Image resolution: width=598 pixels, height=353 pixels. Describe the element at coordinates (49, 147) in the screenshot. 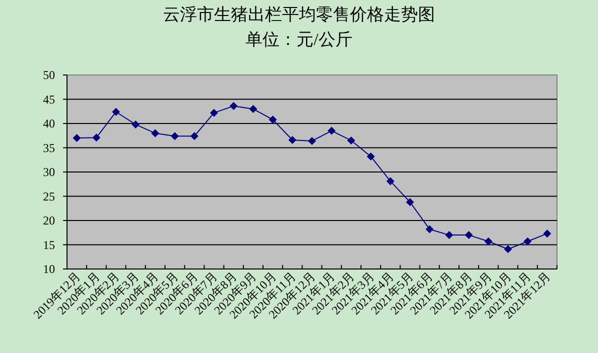

I see `y-tick-label: 35` at that location.